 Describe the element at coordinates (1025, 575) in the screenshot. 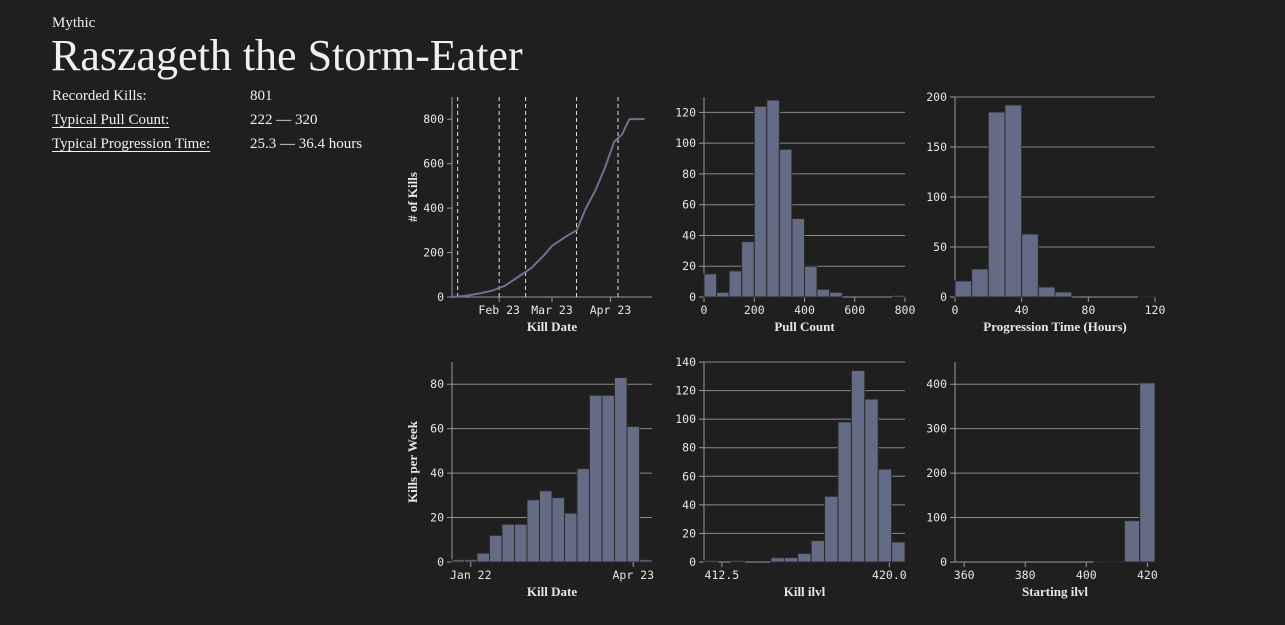

I see `x-tick-label: 380` at that location.